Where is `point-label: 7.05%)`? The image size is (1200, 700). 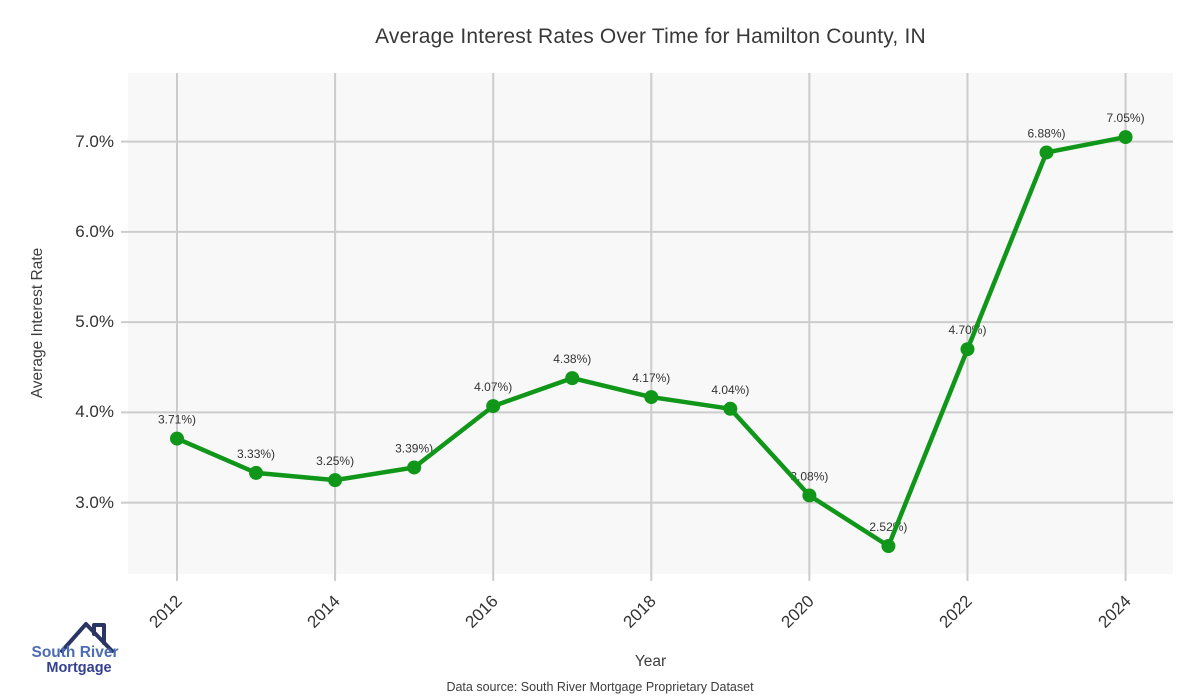 point-label: 7.05%) is located at coordinates (1126, 118).